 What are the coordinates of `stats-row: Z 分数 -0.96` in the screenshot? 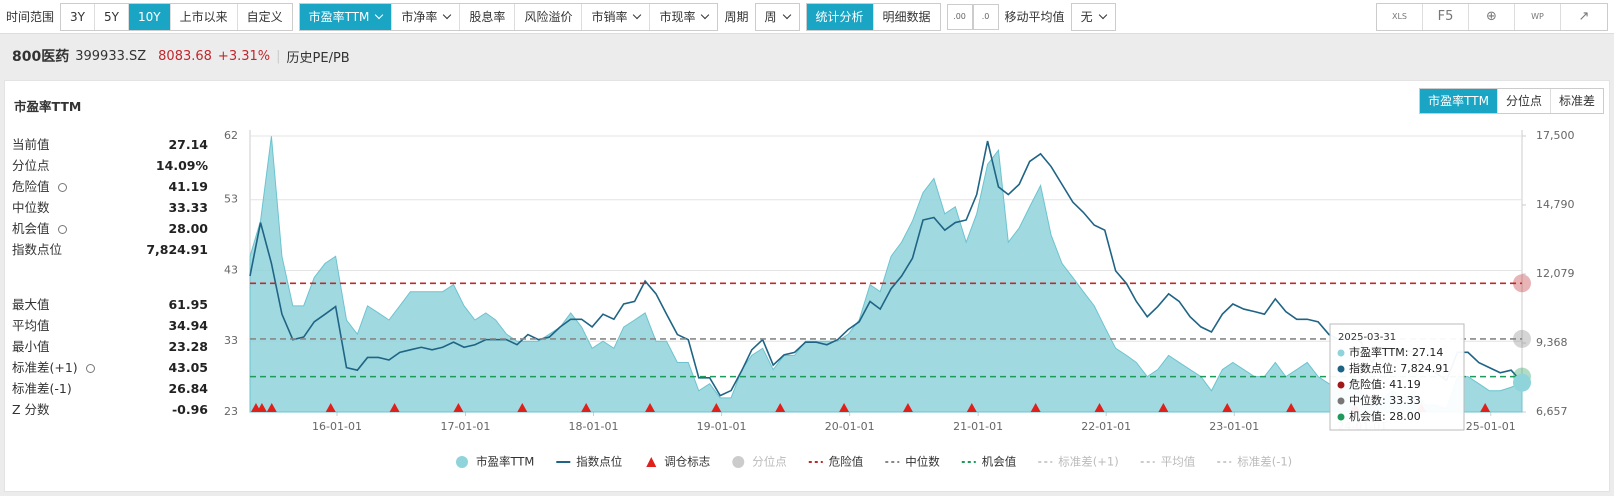 It's located at (110, 409).